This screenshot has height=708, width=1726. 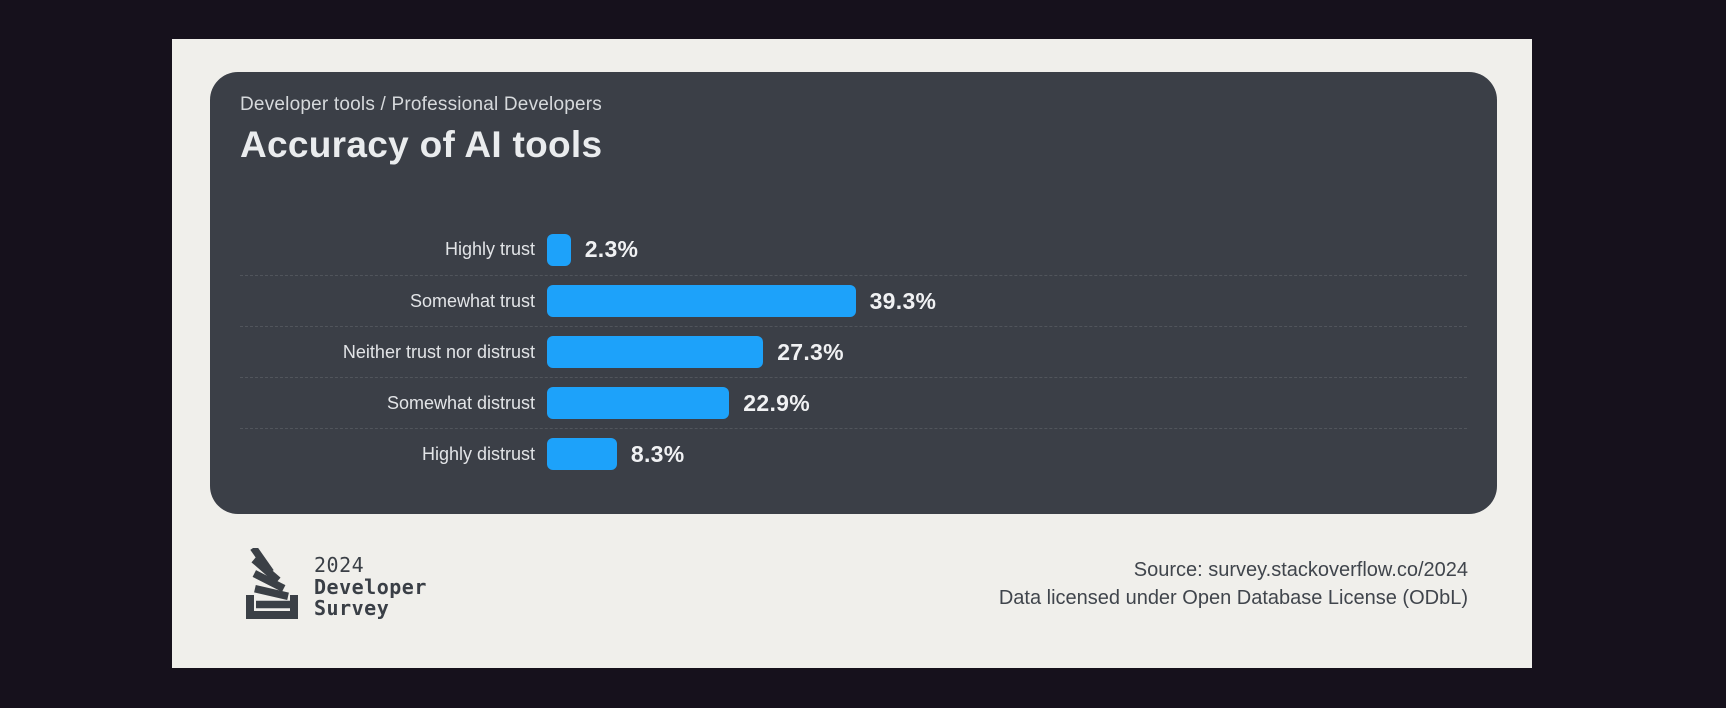 What do you see at coordinates (339, 565) in the screenshot?
I see `survey-year: 2024` at bounding box center [339, 565].